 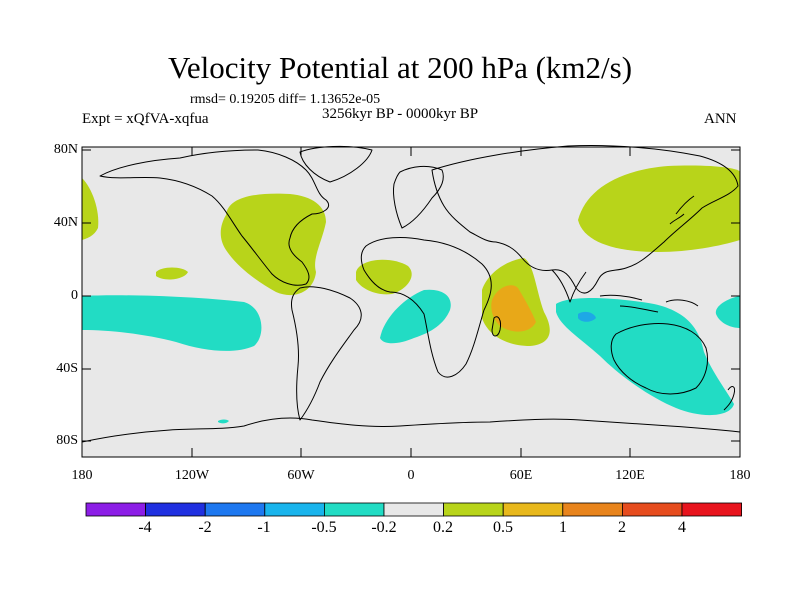 I want to click on colorbar-label: -4, so click(x=145, y=527).